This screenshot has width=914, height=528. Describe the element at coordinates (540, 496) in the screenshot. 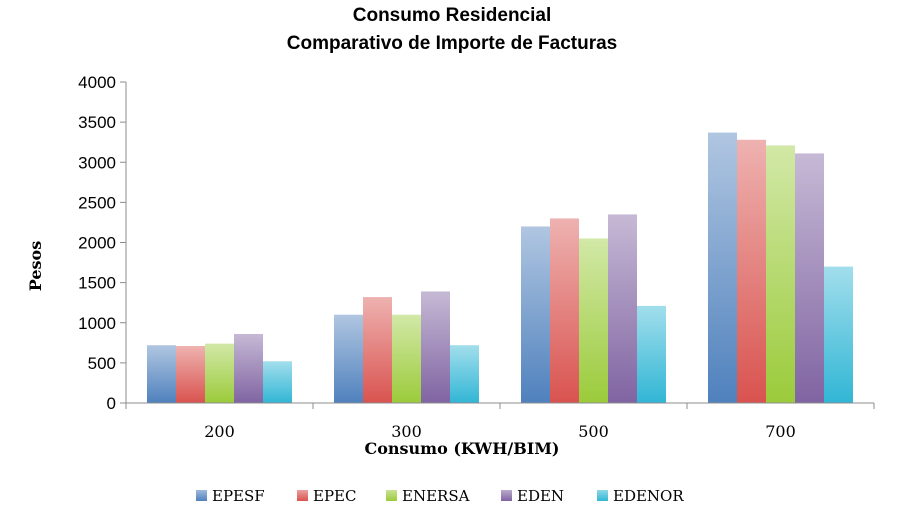

I see `legend-label-eden: EDEN` at that location.